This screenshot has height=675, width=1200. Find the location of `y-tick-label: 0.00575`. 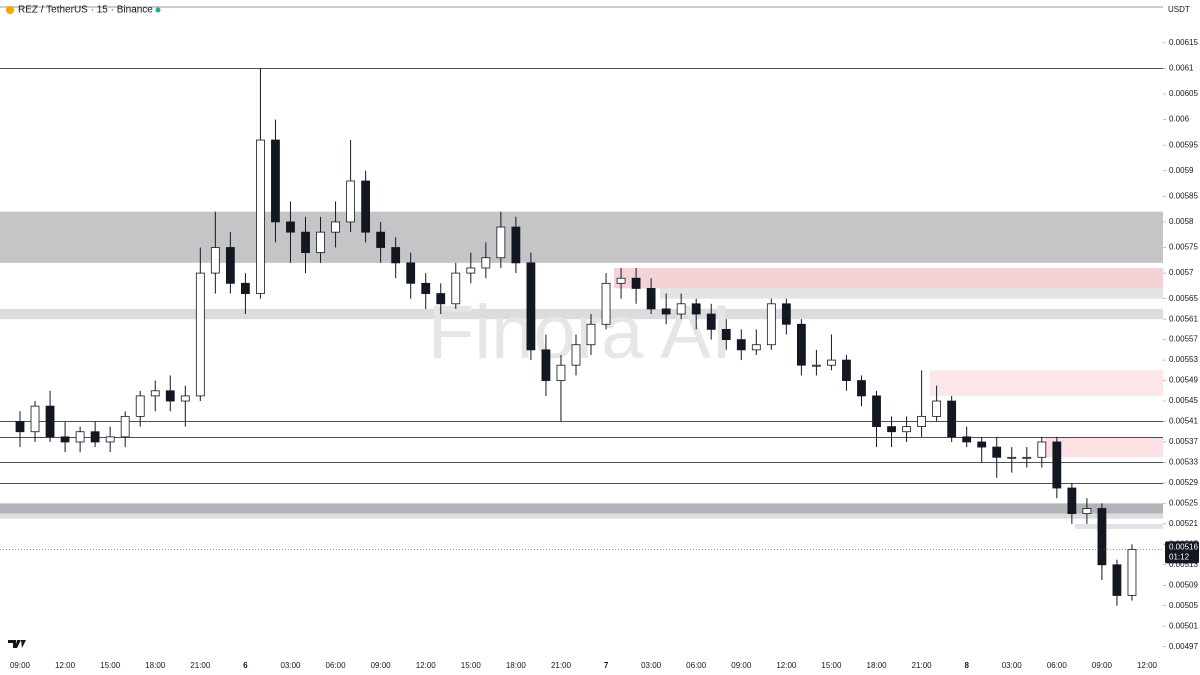

y-tick-label: 0.00575 is located at coordinates (1183, 247).